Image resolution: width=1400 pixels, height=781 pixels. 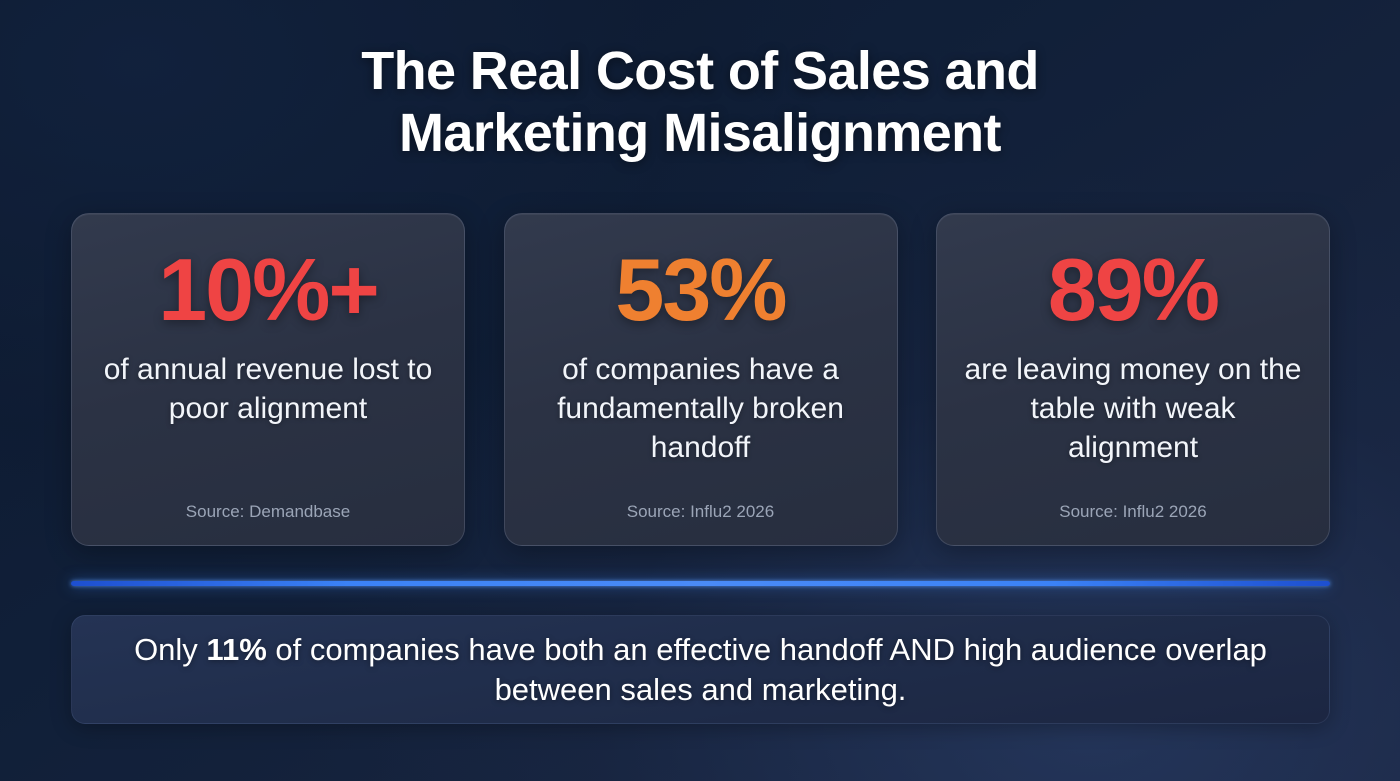 I want to click on summary-prefix: Only, so click(x=170, y=649).